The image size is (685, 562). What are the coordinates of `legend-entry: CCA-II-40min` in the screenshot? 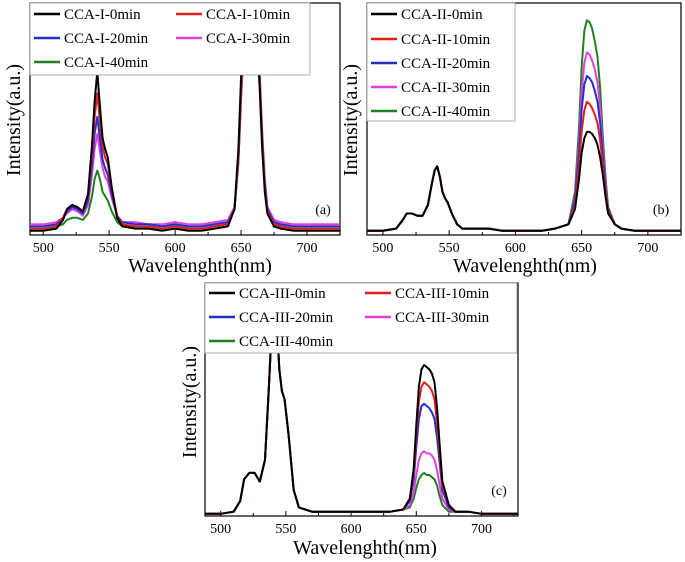 It's located at (446, 112).